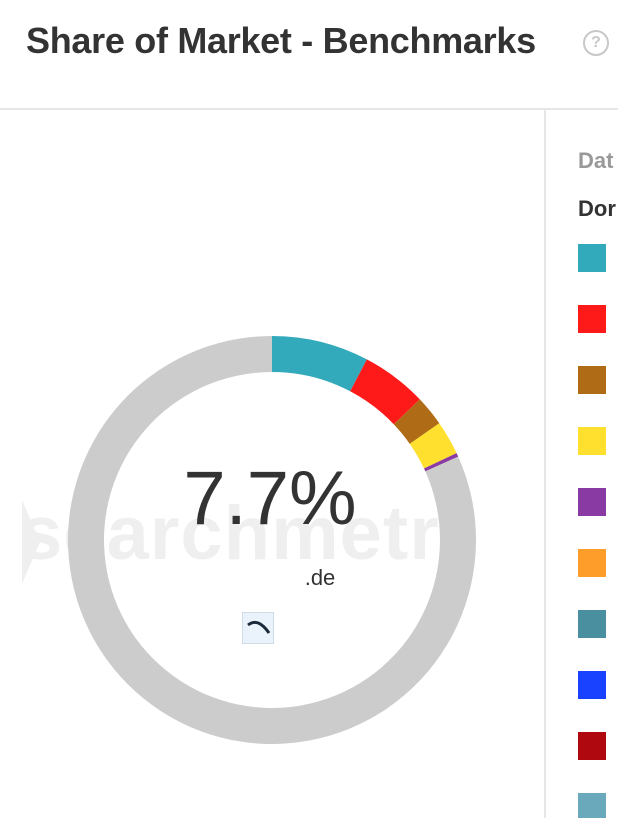 This screenshot has height=818, width=618. Describe the element at coordinates (255, 576) in the screenshot. I see `domain-mask` at that location.